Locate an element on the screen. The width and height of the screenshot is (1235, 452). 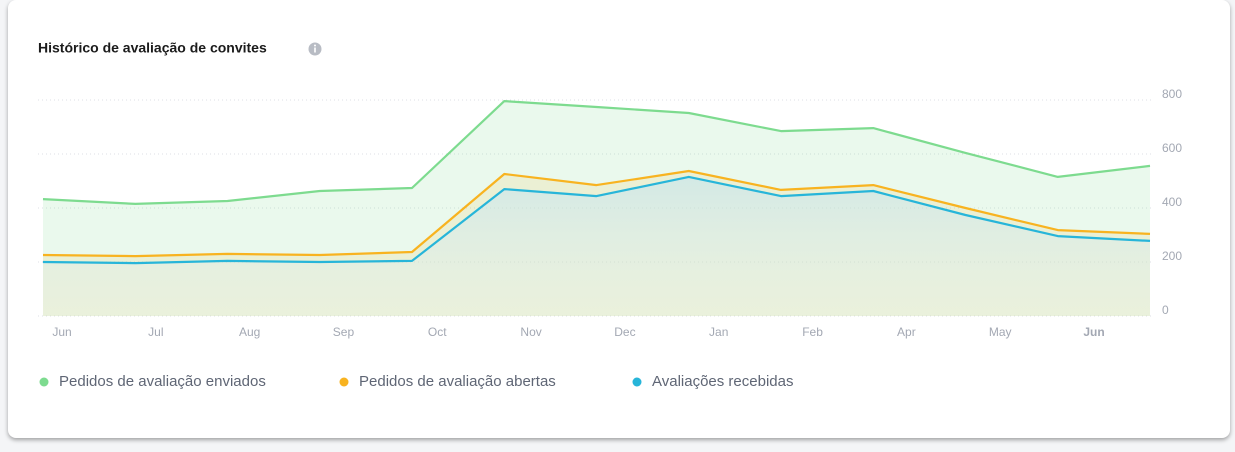
x-tick-label: Sep is located at coordinates (344, 332).